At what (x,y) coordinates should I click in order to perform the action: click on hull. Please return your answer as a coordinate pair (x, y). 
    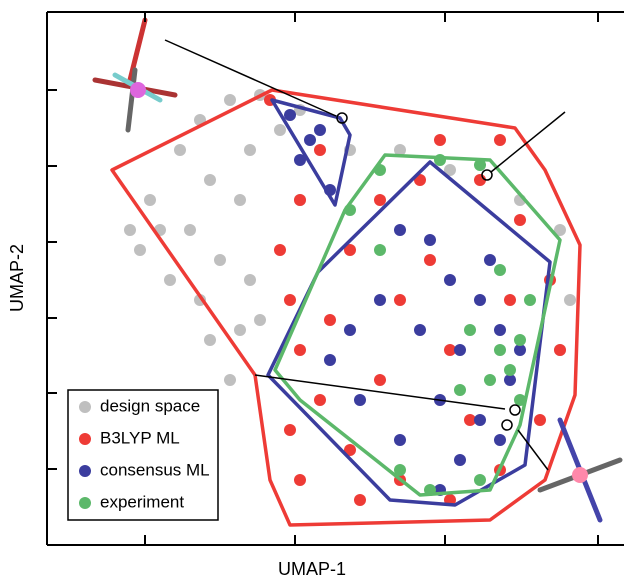
    Looking at the image, I should click on (311, 152).